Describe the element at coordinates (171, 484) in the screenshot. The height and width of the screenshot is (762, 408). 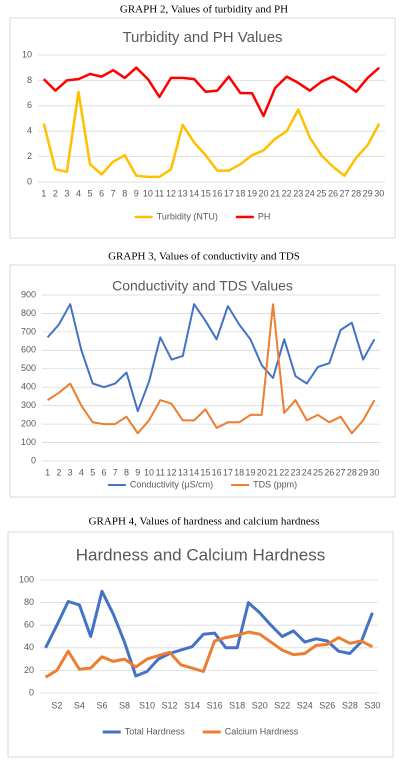
I see `legend-label: Conductivity (µS/cm)` at that location.